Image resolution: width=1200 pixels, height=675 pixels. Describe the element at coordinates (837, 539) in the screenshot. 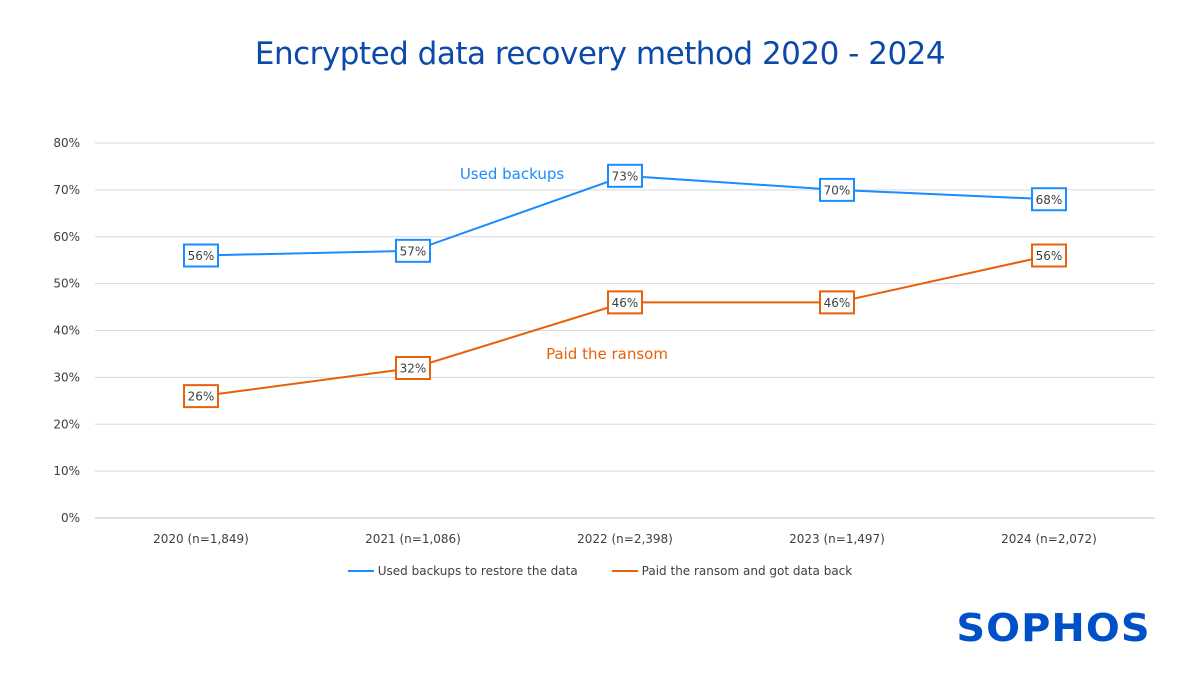

I see `x-tick-label: 2023 (n=1,497)` at that location.